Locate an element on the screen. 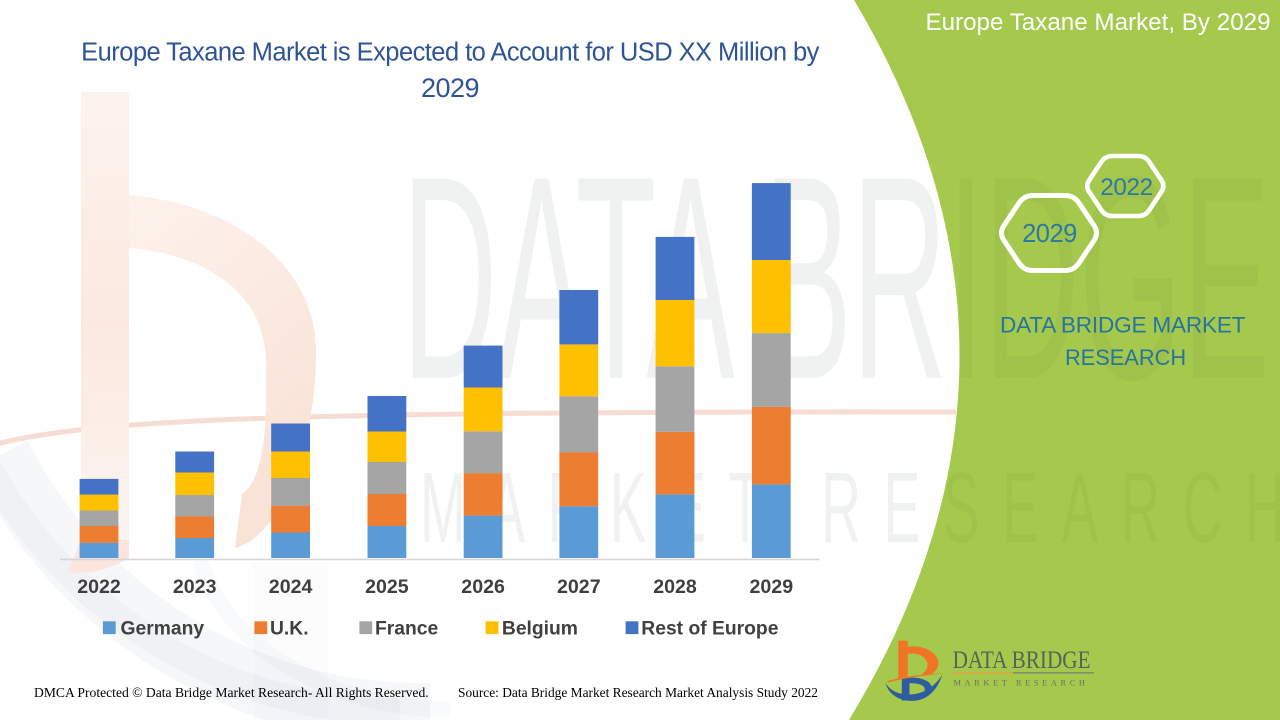  svg-text: Rest of Europe is located at coordinates (709, 629).